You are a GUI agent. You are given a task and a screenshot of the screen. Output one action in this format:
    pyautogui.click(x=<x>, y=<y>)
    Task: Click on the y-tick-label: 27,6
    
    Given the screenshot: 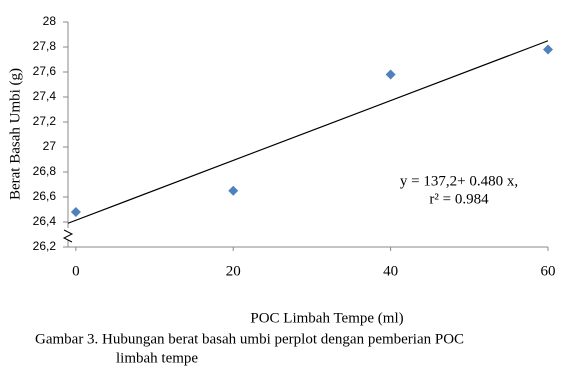 What is the action you would take?
    pyautogui.click(x=45, y=71)
    